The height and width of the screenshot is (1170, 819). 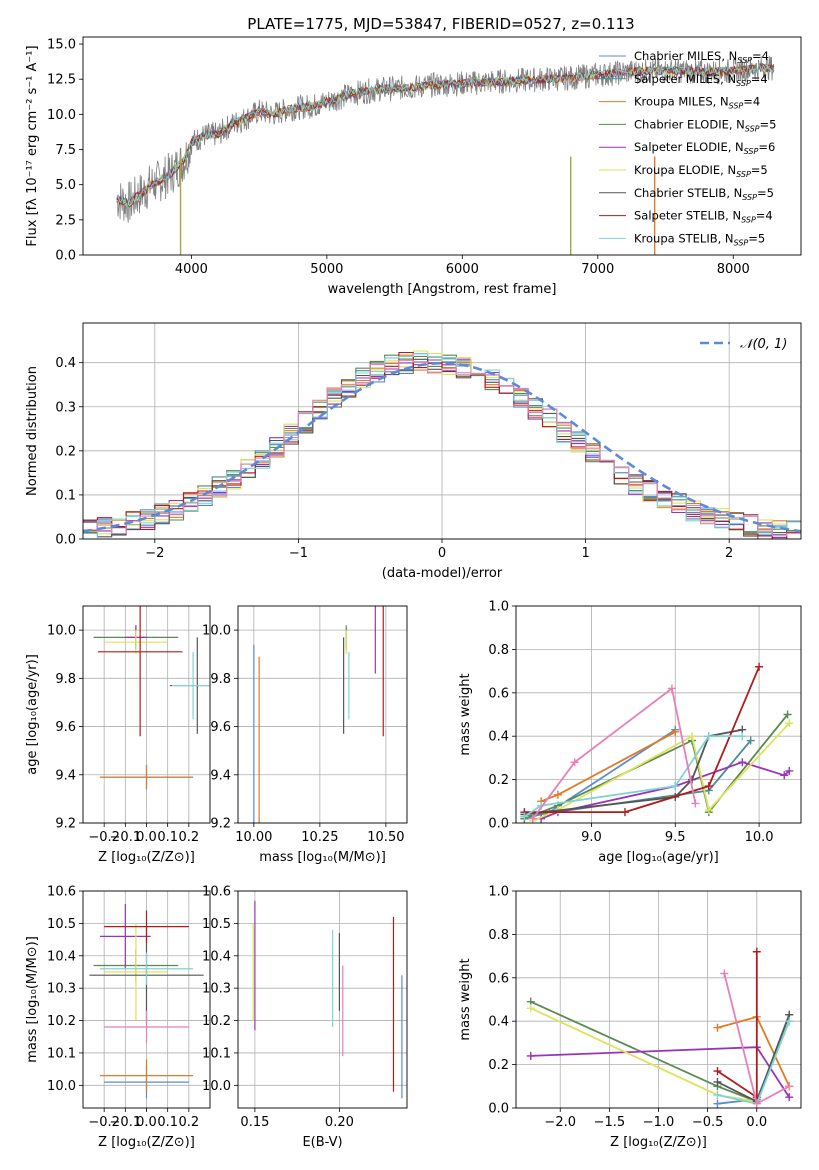 I want to click on y-tick-label: 0.2, so click(x=65, y=451).